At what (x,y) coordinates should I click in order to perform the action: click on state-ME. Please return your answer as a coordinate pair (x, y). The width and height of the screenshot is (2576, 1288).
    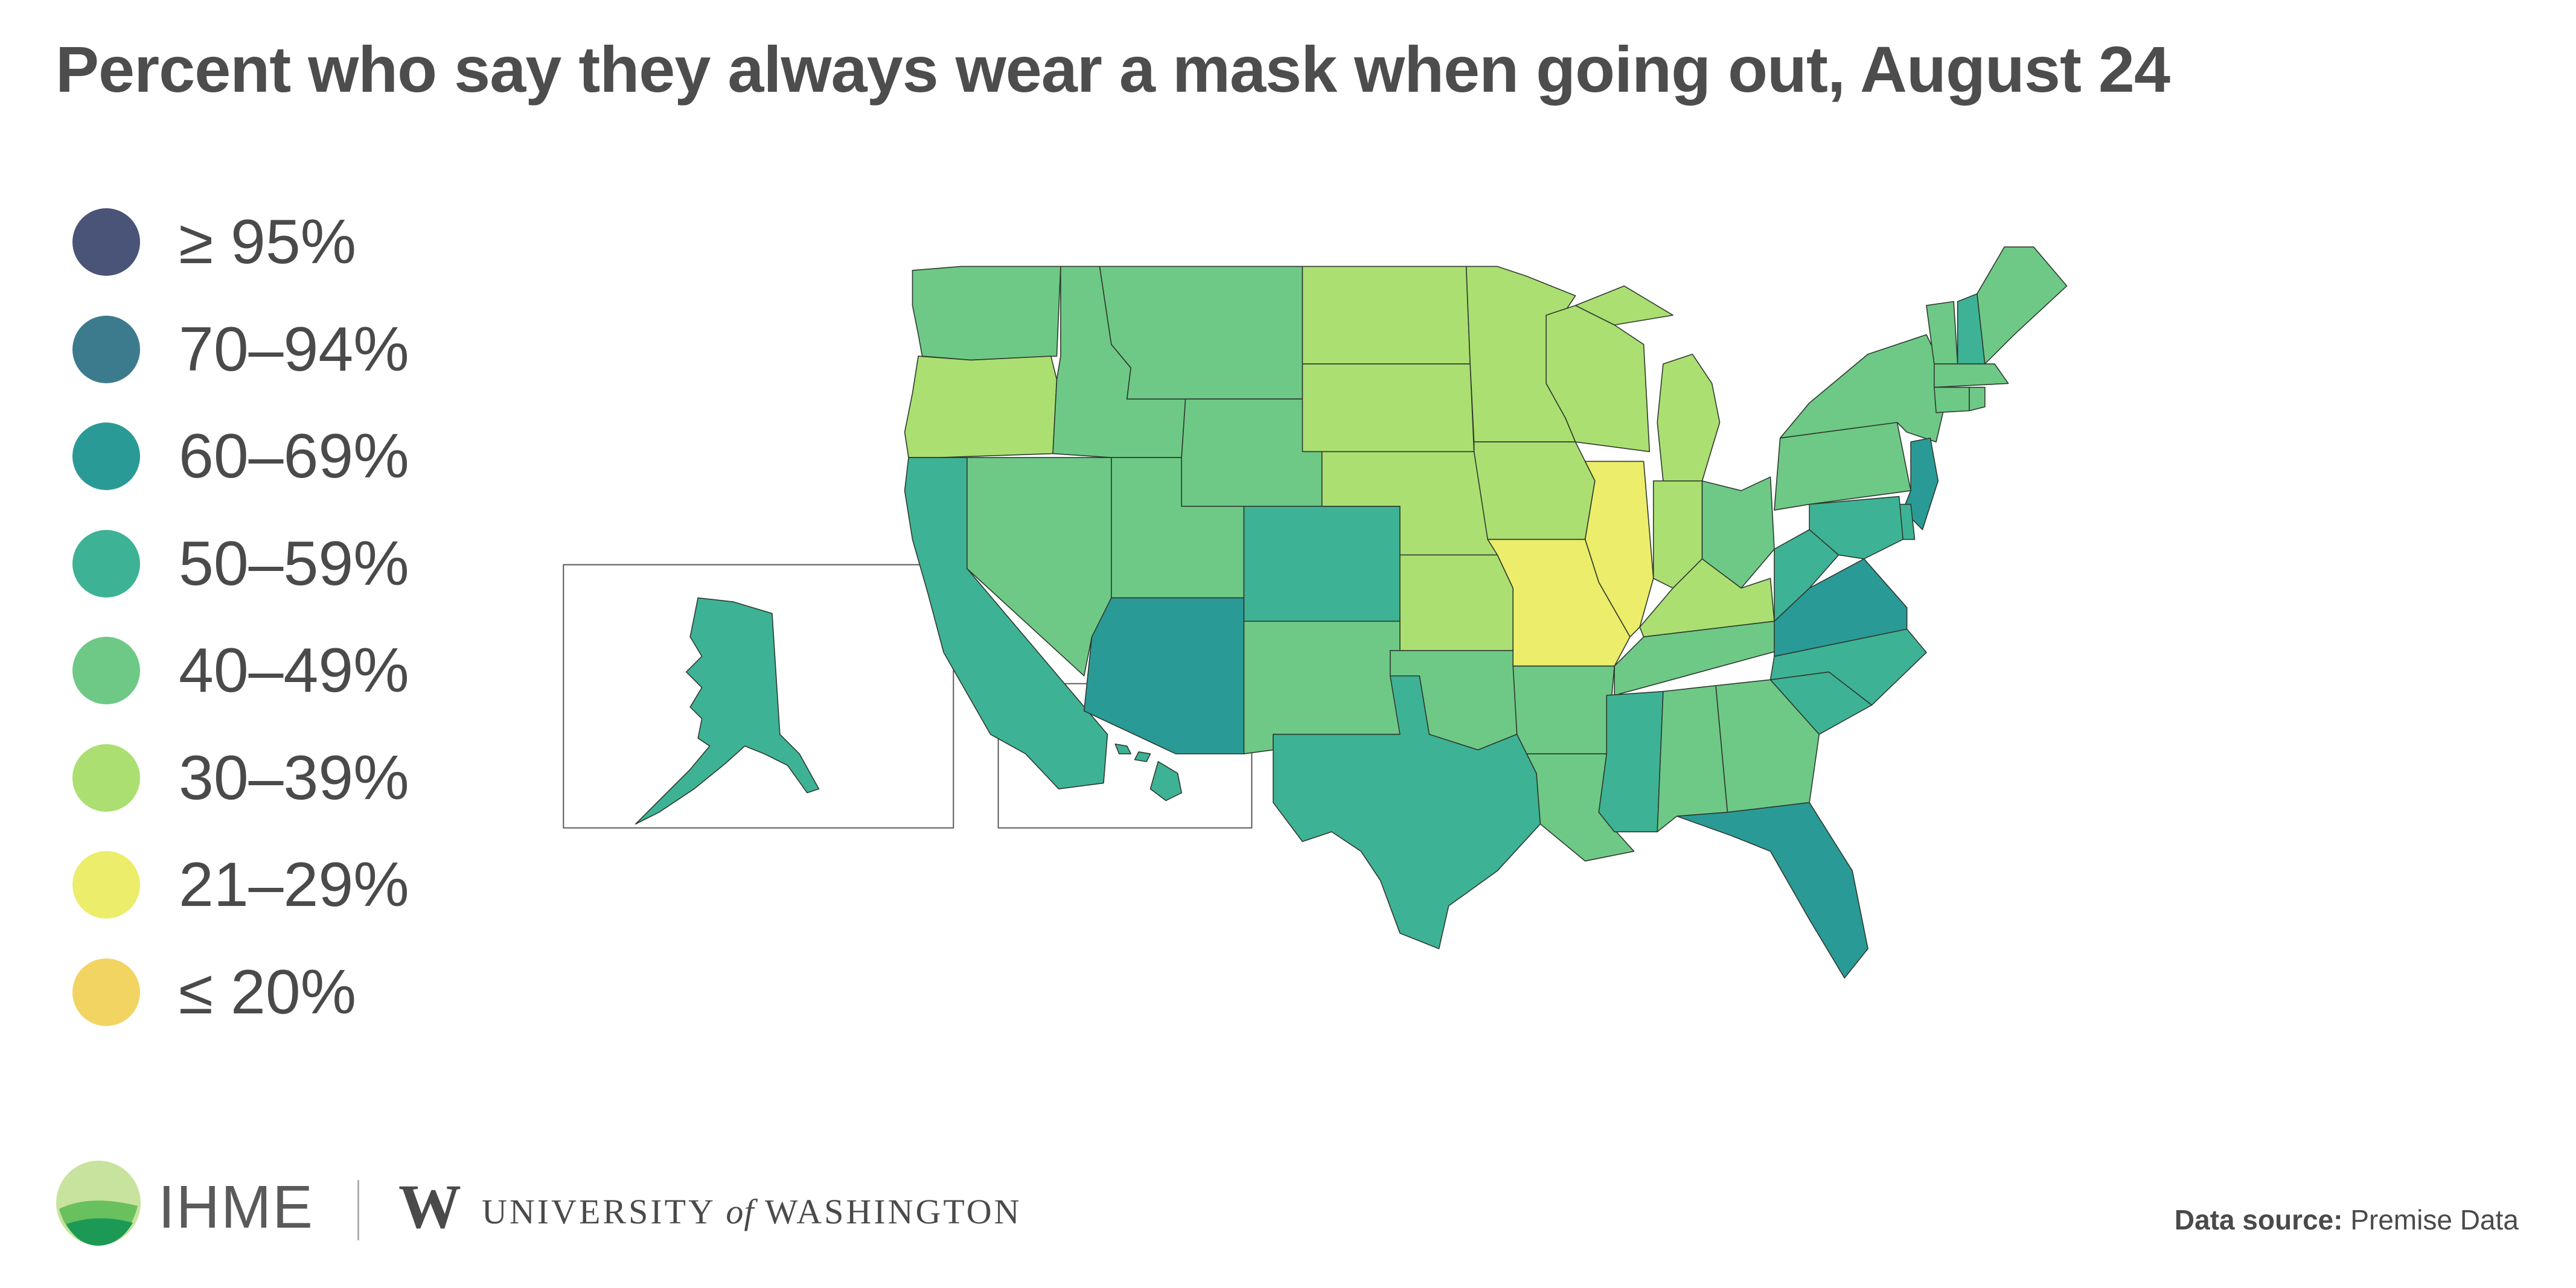
    Looking at the image, I should click on (2022, 305).